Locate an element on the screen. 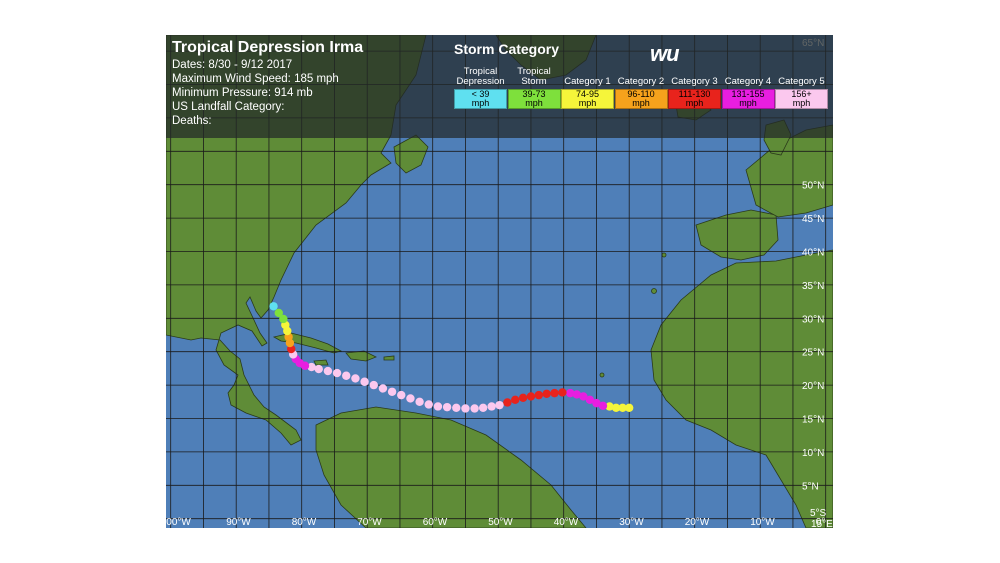  legend-item-text: Category 4 is located at coordinates (748, 81).